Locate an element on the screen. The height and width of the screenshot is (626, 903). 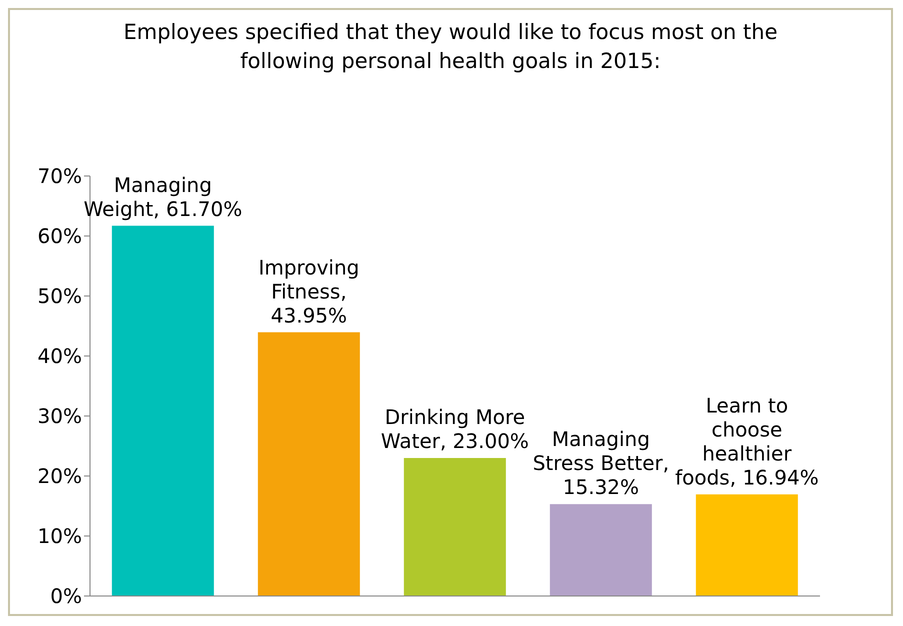
data-label: Learn to choose healthier foods, 16.94% is located at coordinates (747, 441).